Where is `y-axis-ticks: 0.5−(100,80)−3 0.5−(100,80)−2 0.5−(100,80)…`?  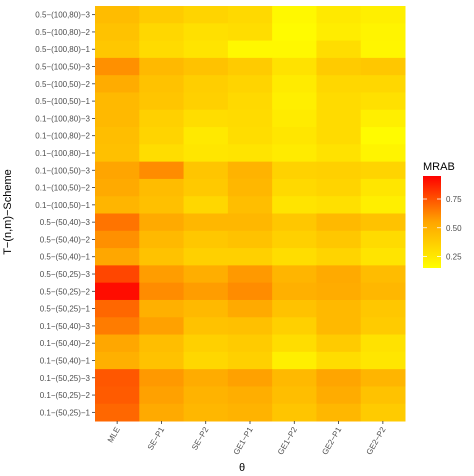
y-axis-ticks: 0.5−(100,80)−3 0.5−(100,80)−2 0.5−(100,80)… is located at coordinates (65, 214).